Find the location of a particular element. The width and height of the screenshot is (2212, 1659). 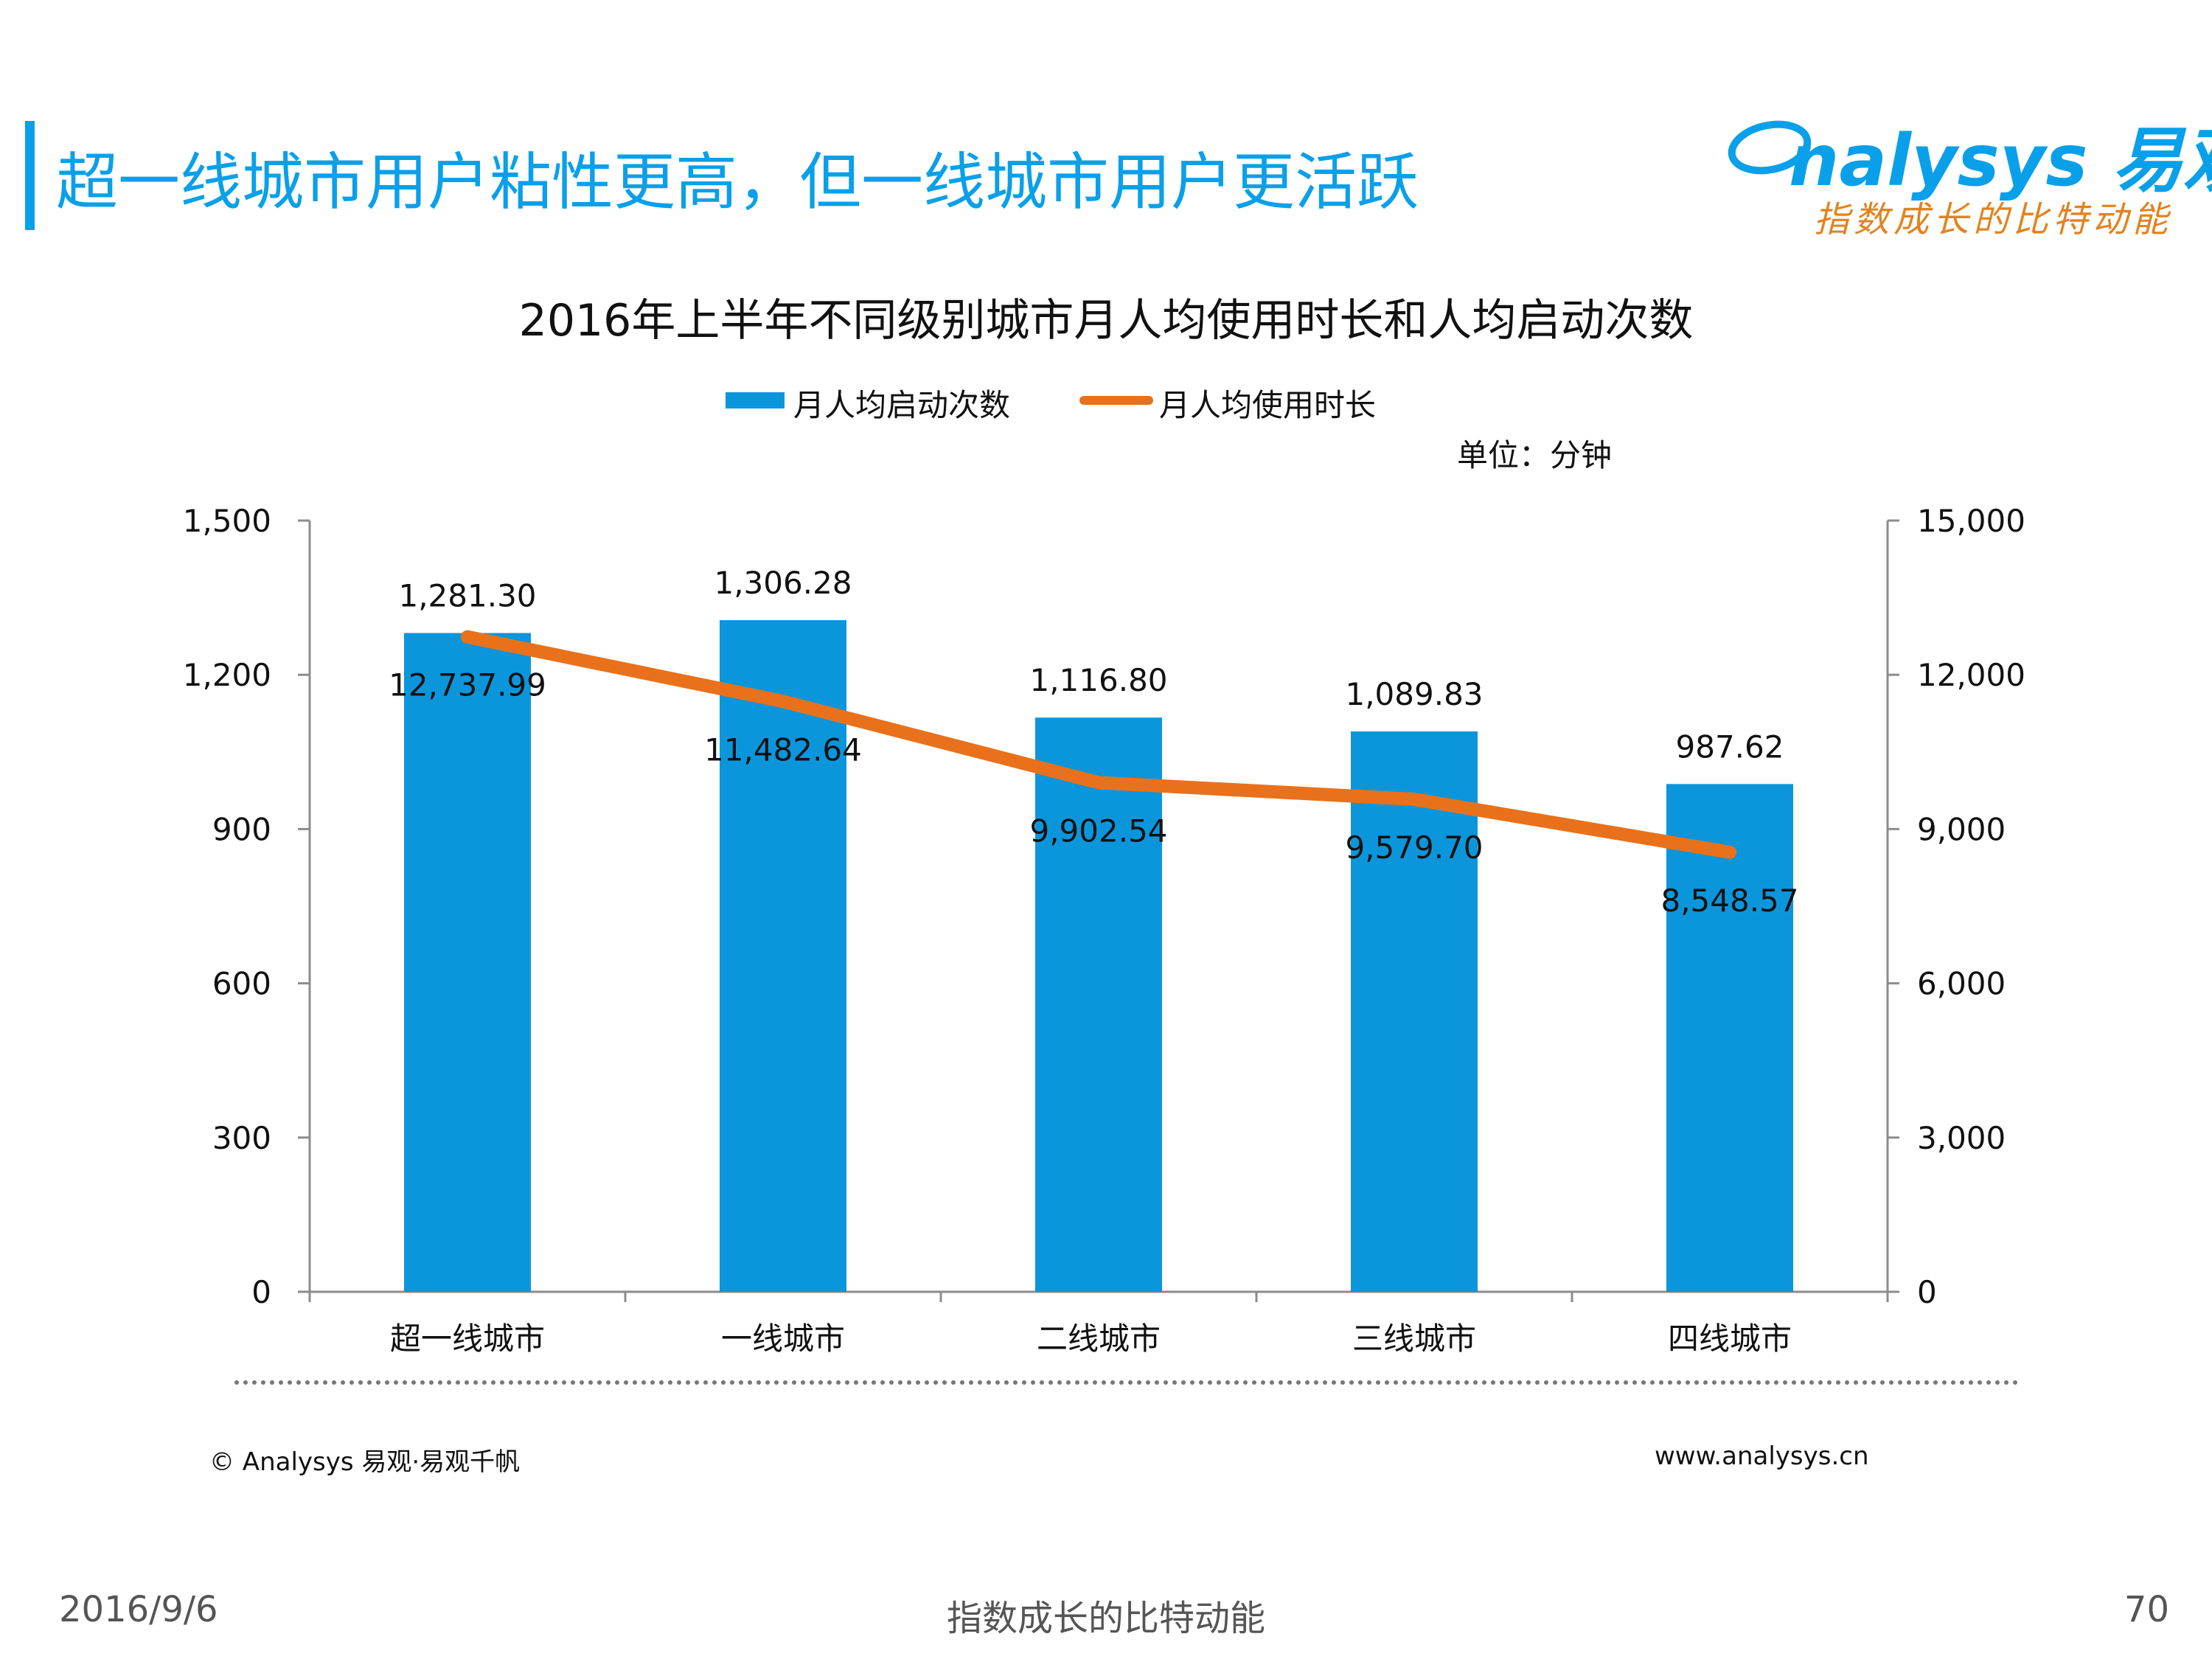

title-accent-bar is located at coordinates (30, 175).